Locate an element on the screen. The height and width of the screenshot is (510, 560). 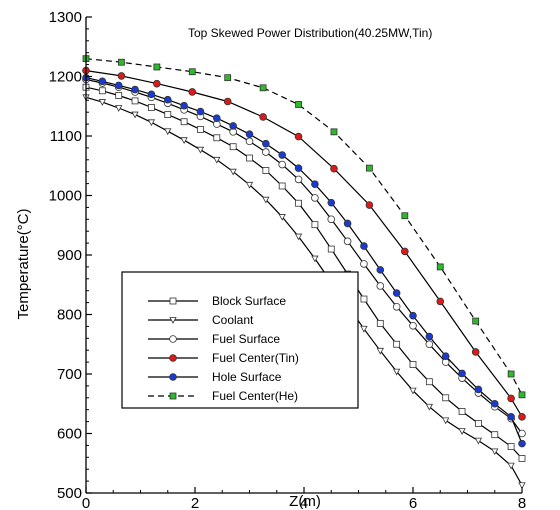
legend-item: Block Surface is located at coordinates (217, 301).